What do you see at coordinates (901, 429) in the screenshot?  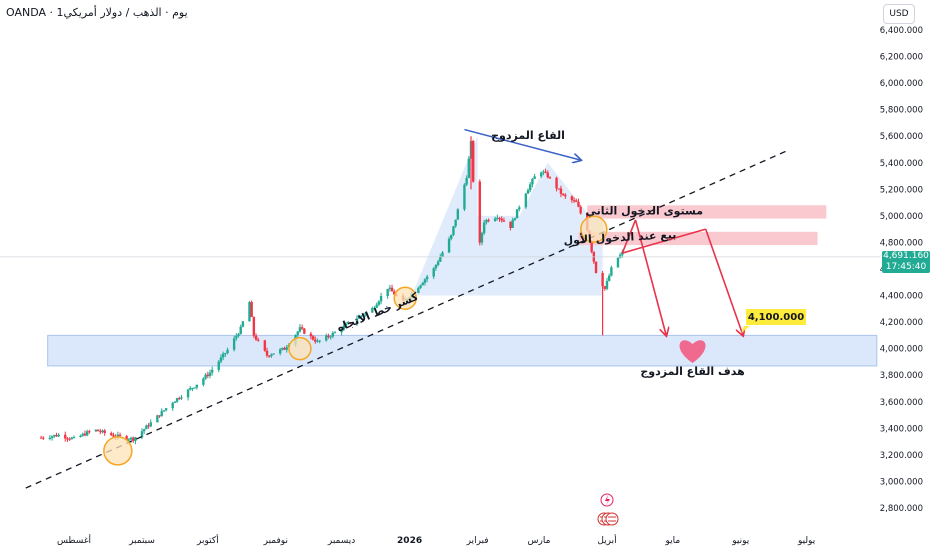 I see `y-tick-label: 3,400.000` at bounding box center [901, 429].